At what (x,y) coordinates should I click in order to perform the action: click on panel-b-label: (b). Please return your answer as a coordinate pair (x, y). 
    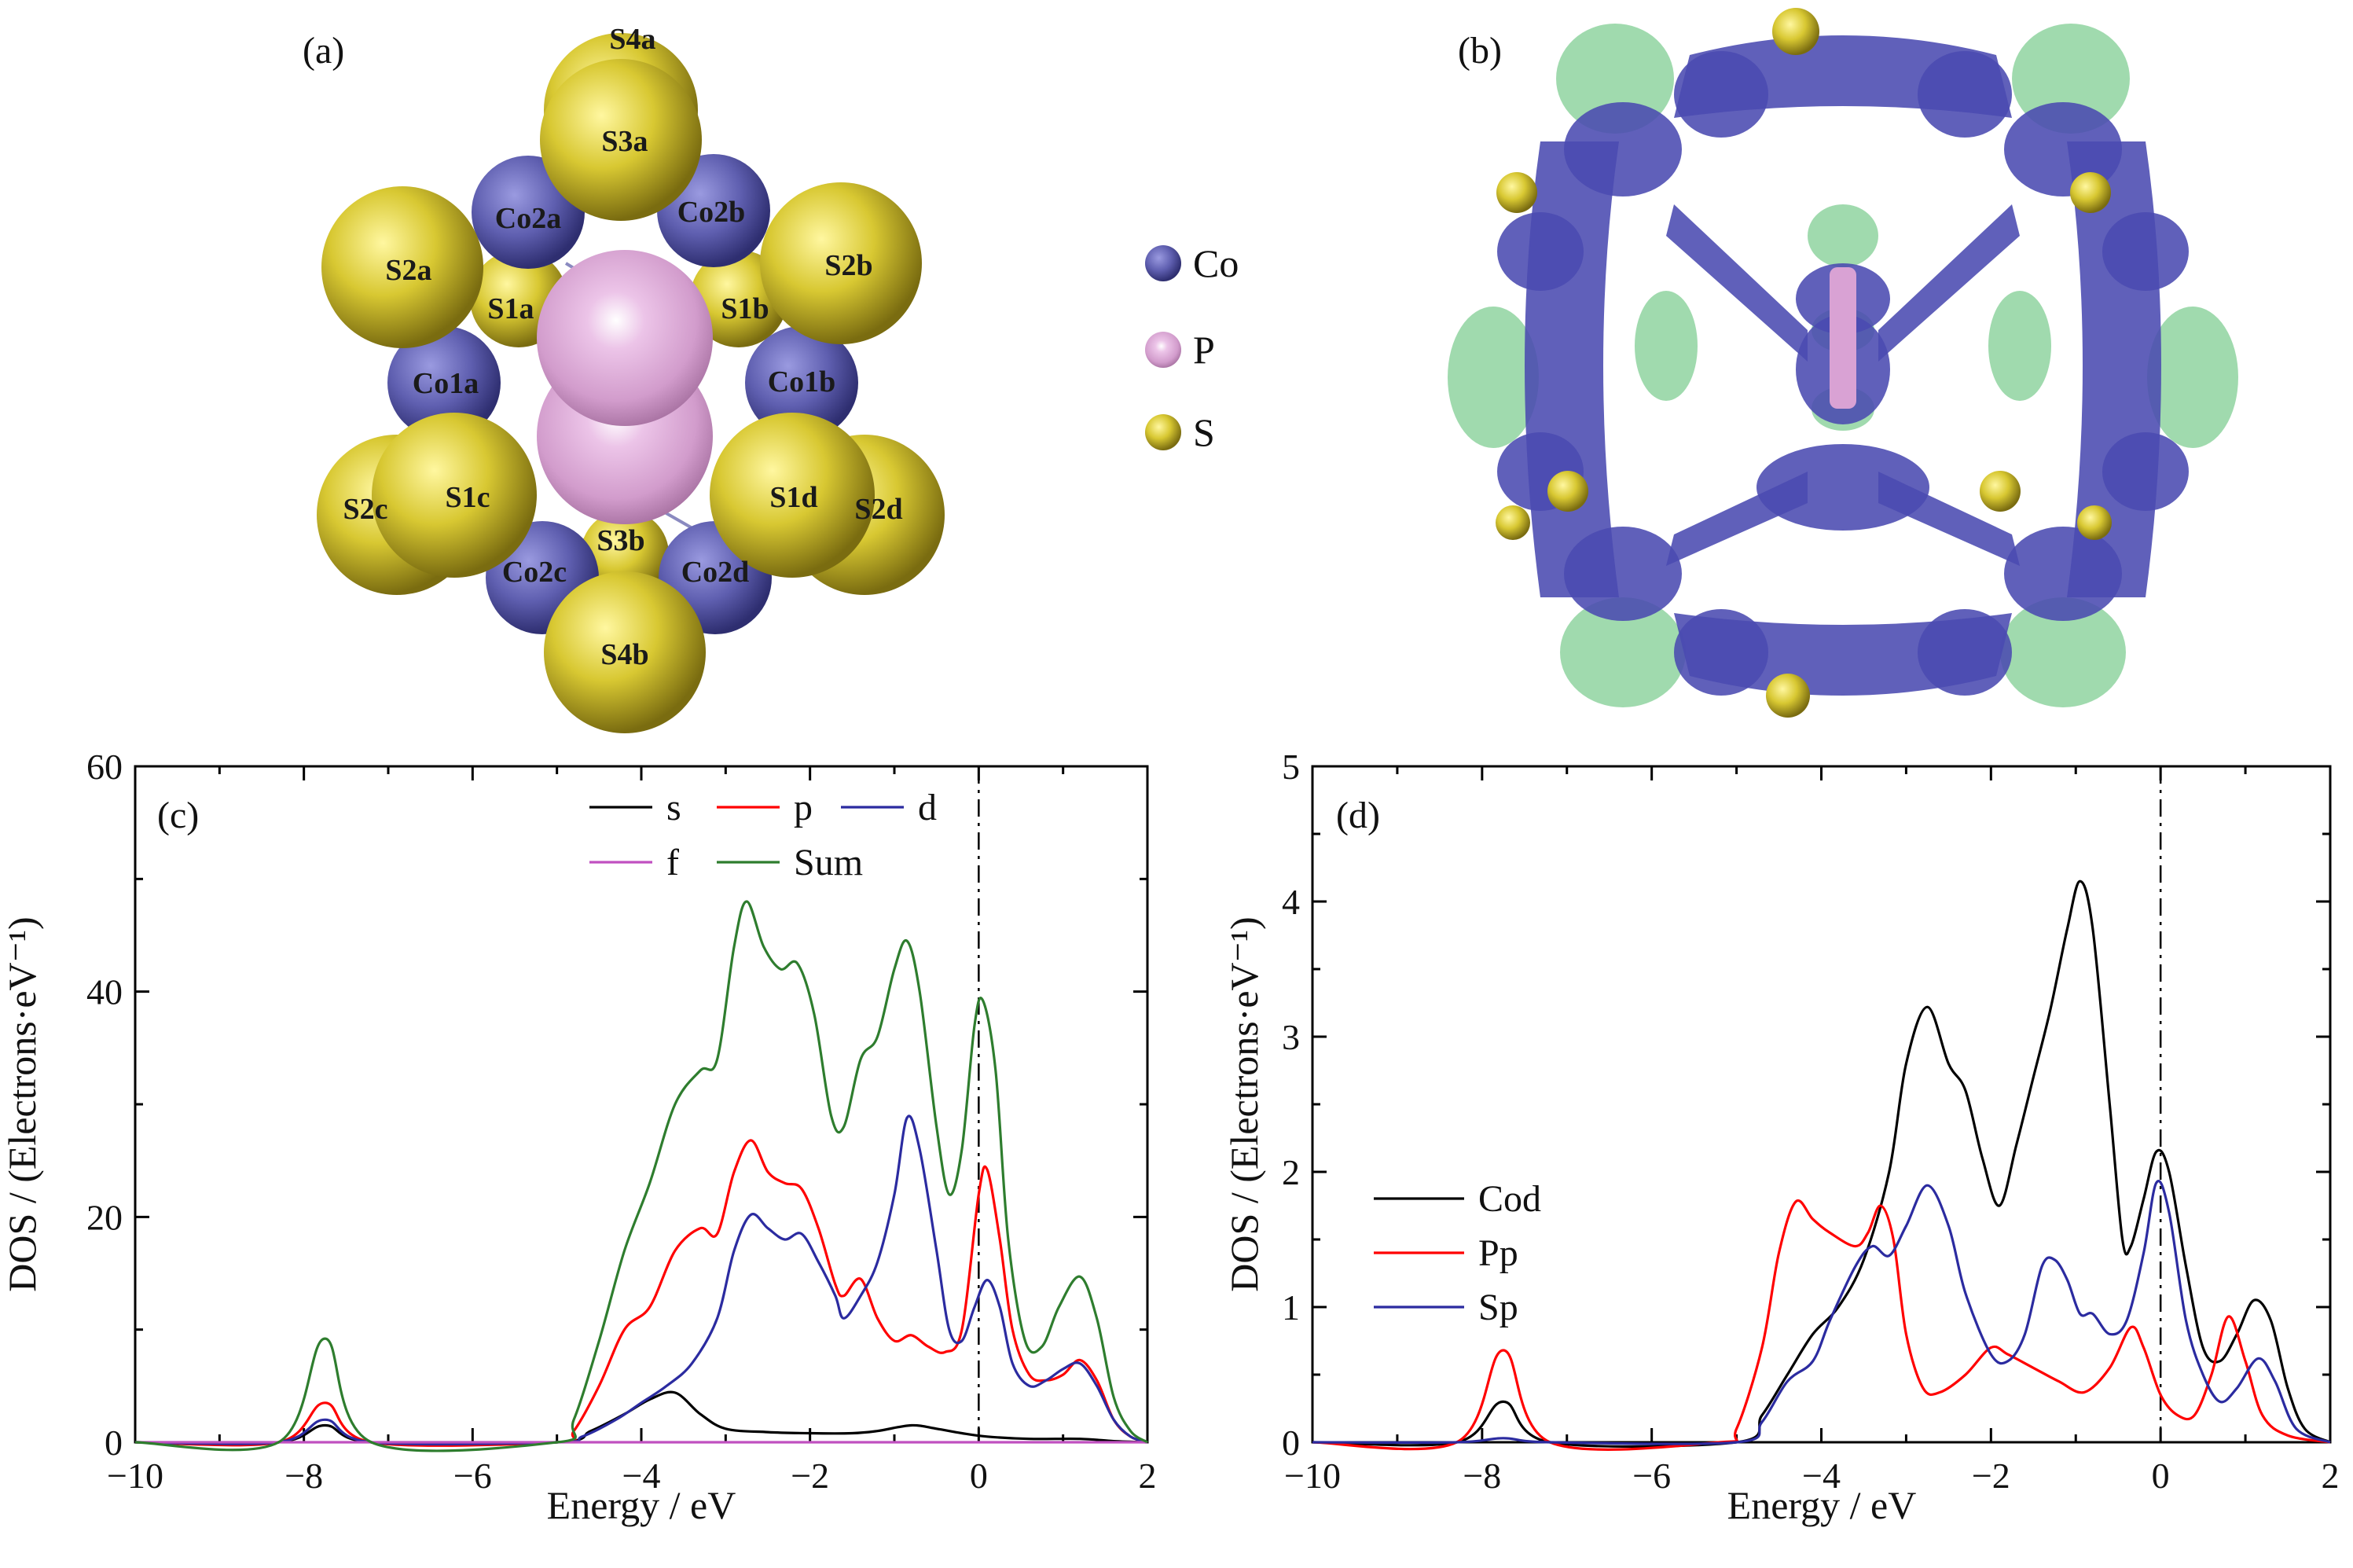
    Looking at the image, I should click on (1480, 51).